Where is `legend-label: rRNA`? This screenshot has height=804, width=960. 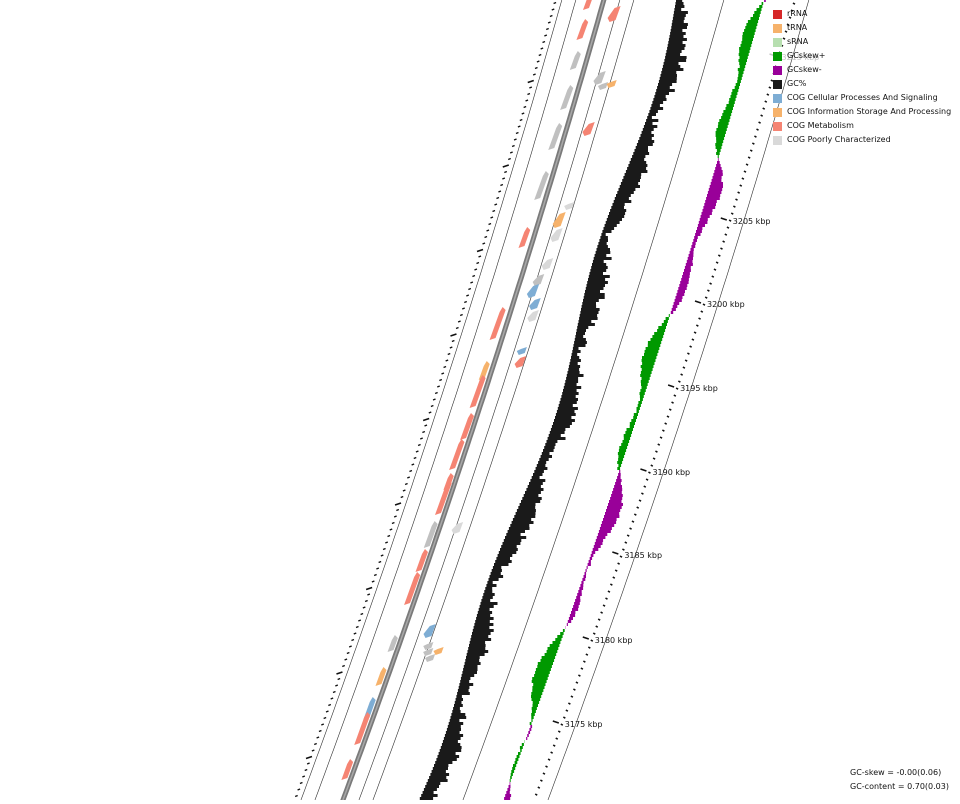 legend-label: rRNA is located at coordinates (797, 13).